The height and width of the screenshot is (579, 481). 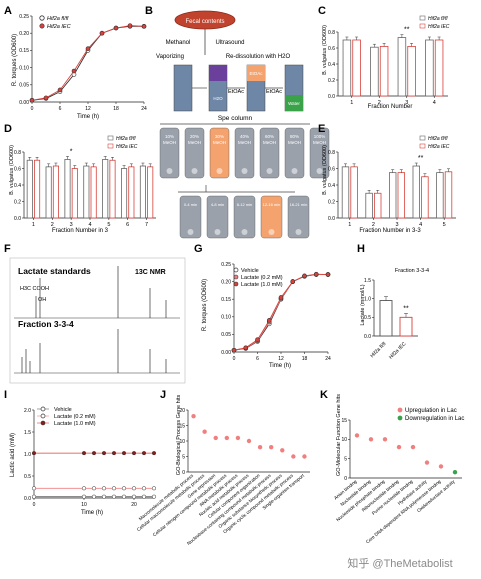 What do you see at coordinates (294, 103) in the screenshot?
I see `tube-4-bottom` at bounding box center [294, 103].